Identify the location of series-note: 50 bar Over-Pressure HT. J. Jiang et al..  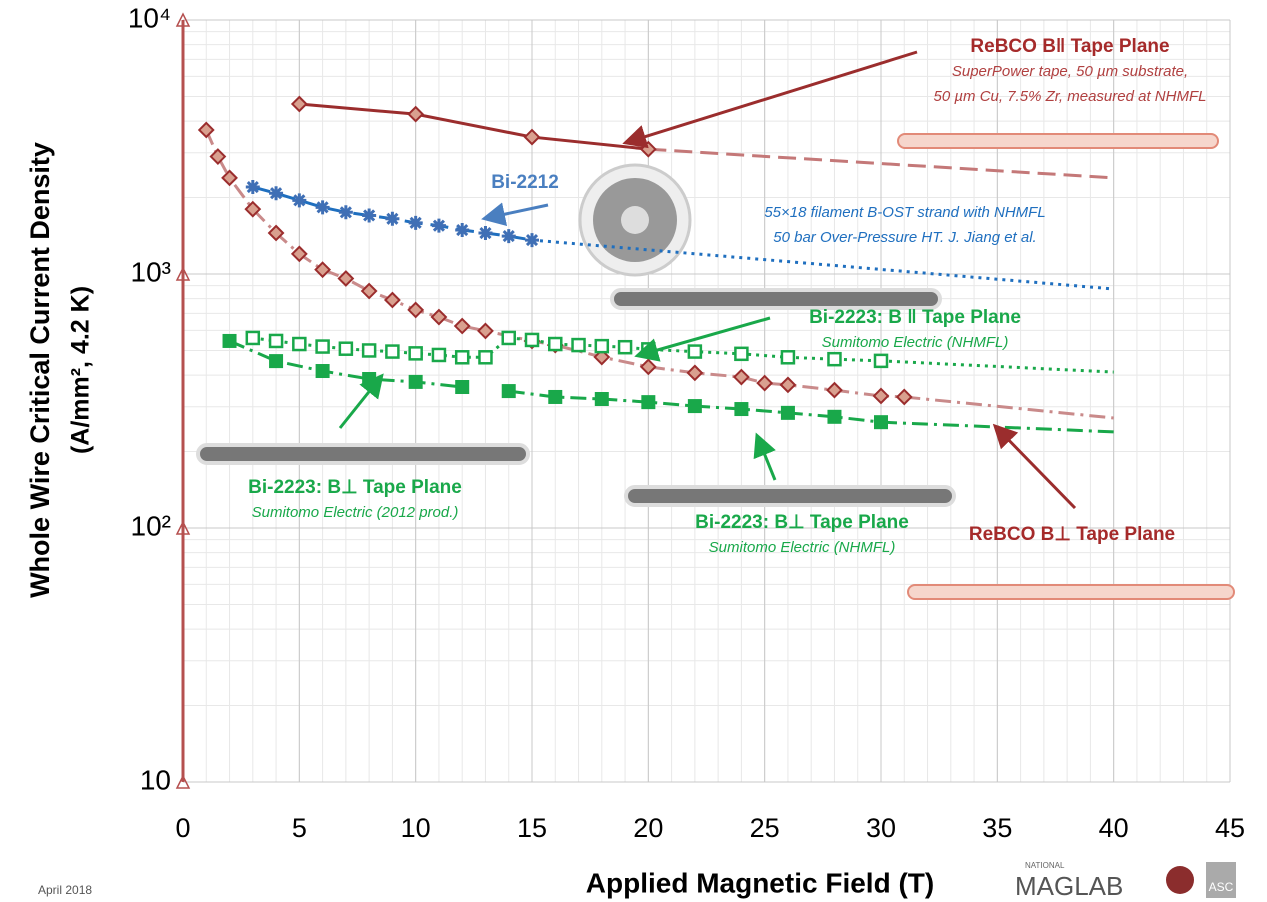
(905, 237).